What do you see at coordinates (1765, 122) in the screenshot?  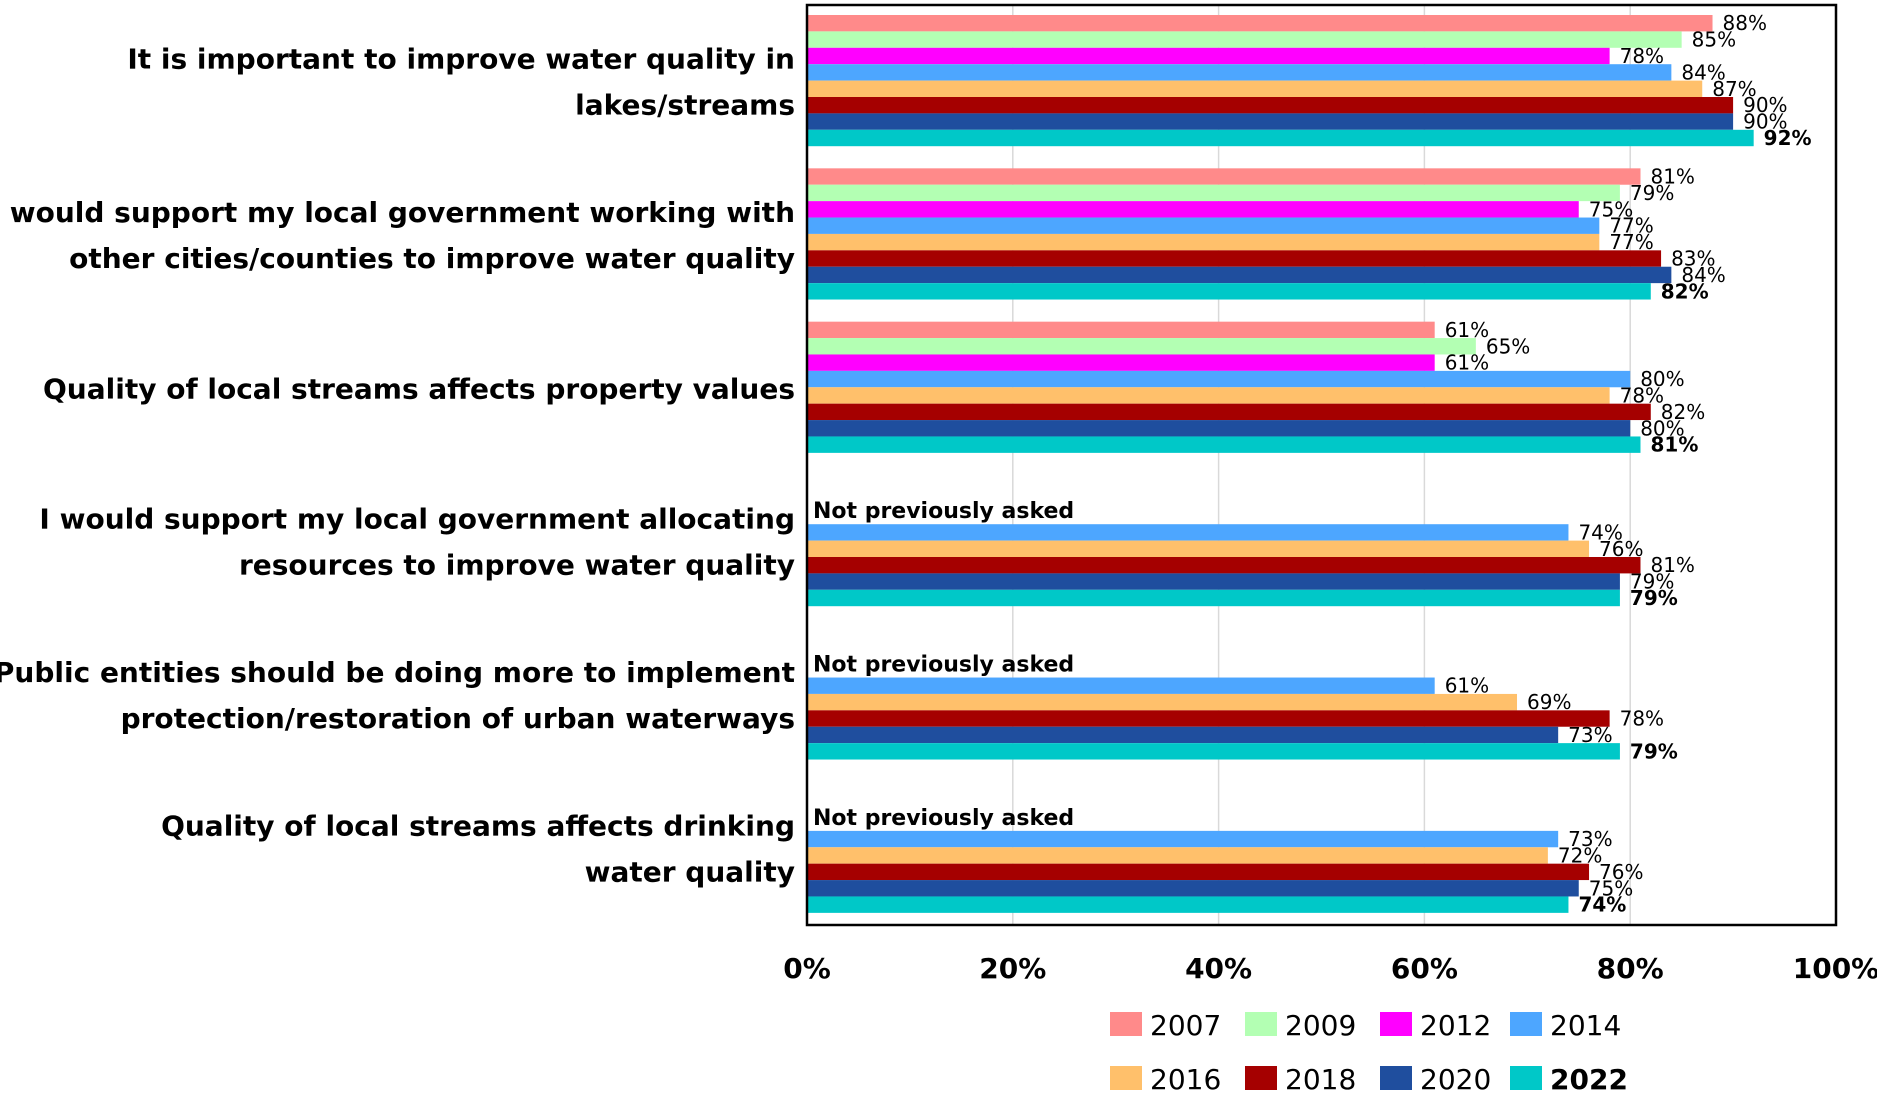 I see `value-label-2020-cat-1: 90%` at bounding box center [1765, 122].